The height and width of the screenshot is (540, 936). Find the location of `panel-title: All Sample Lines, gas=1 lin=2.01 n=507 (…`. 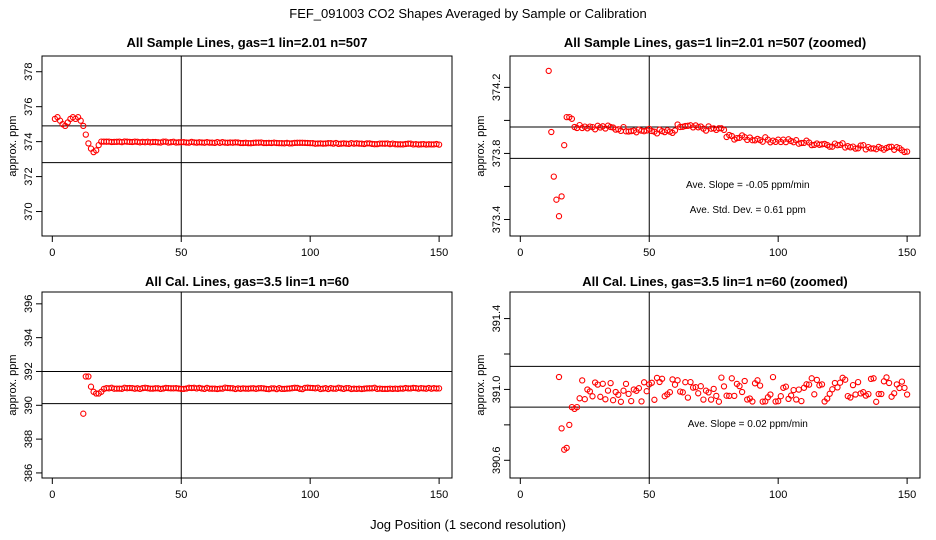

panel-title: All Sample Lines, gas=1 lin=2.01 n=507 (… is located at coordinates (715, 42).